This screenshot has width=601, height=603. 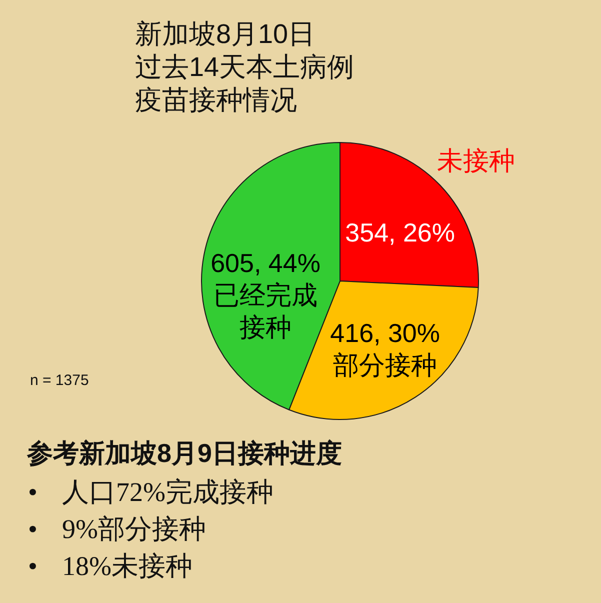 I want to click on chart-title: 新加坡8月10日, so click(x=225, y=34).